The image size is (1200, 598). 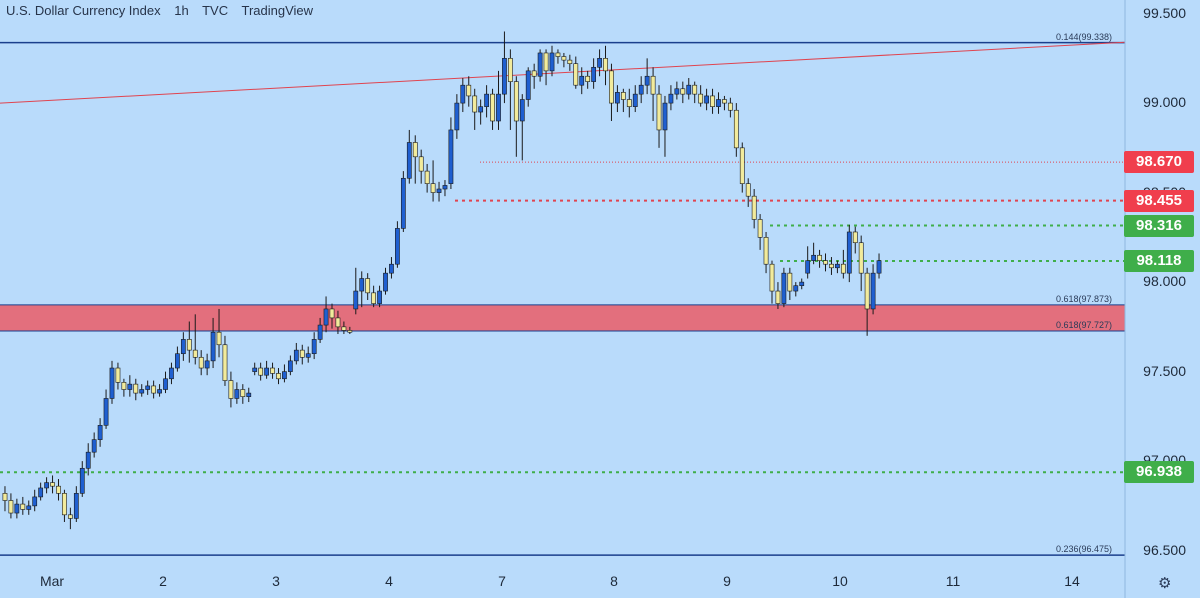 I want to click on x-tick-label: 8, so click(x=614, y=581).